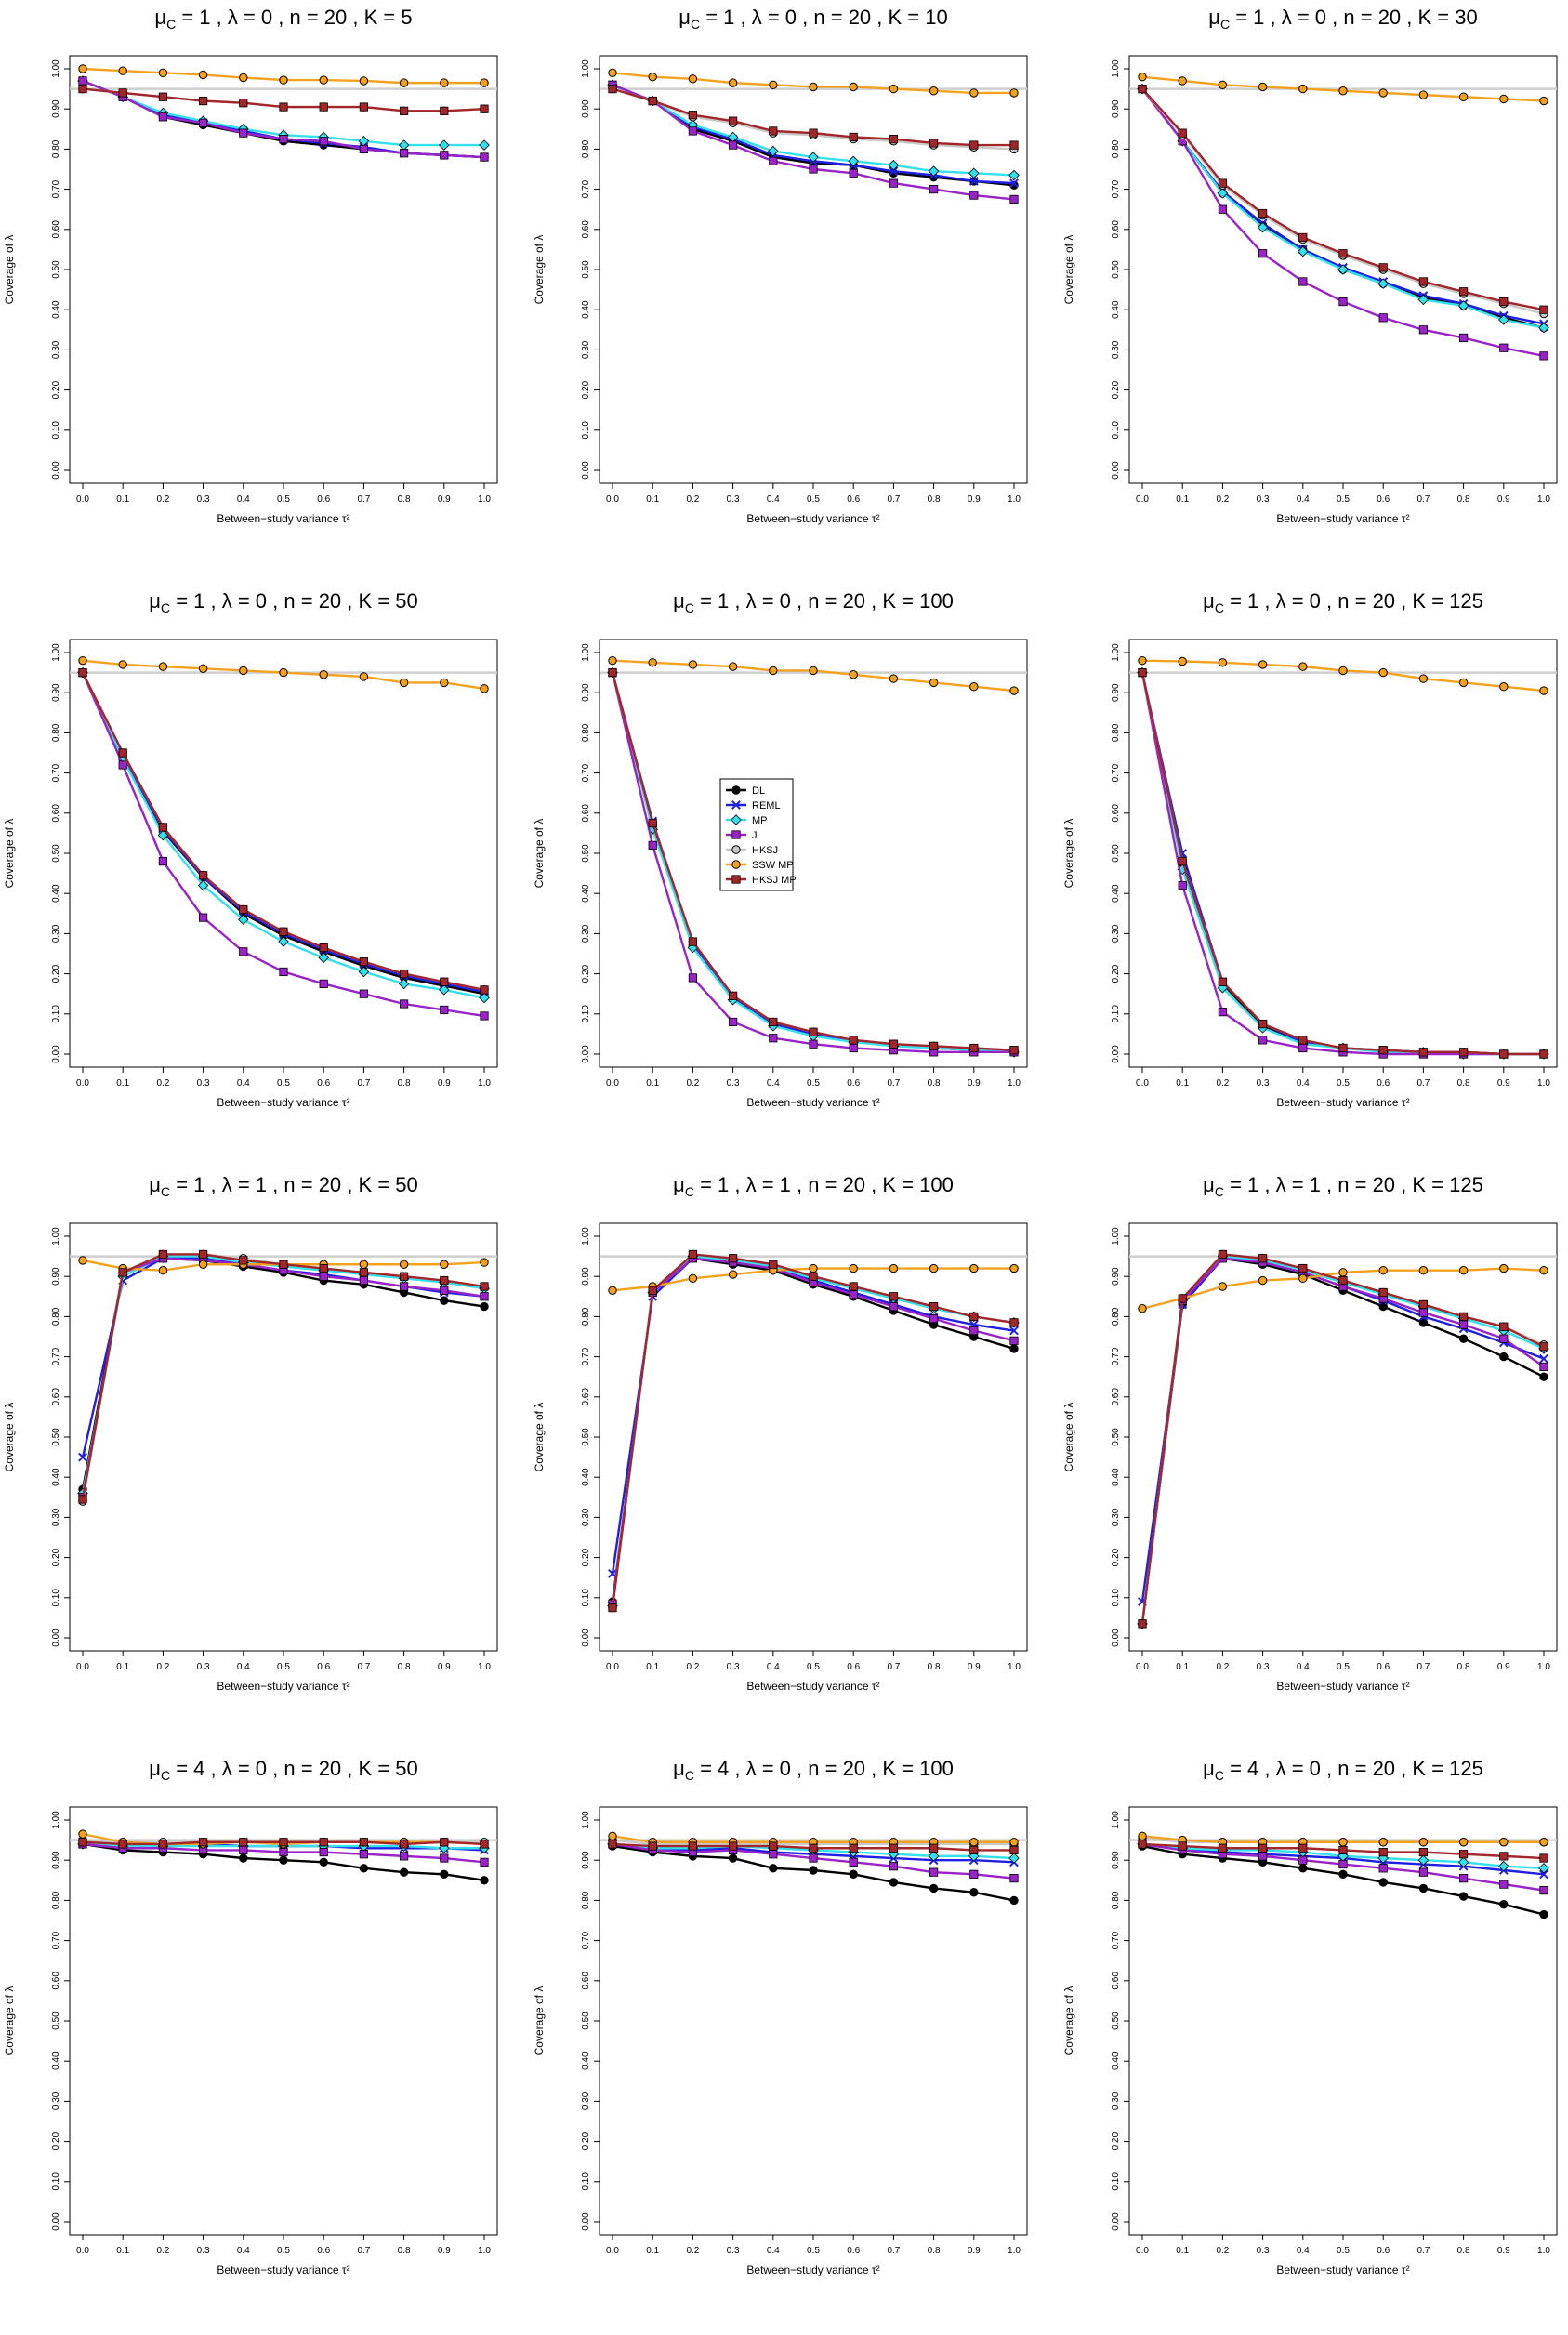 The image size is (1568, 2335). What do you see at coordinates (693, 500) in the screenshot?
I see `x-tick-label: 0.2` at bounding box center [693, 500].